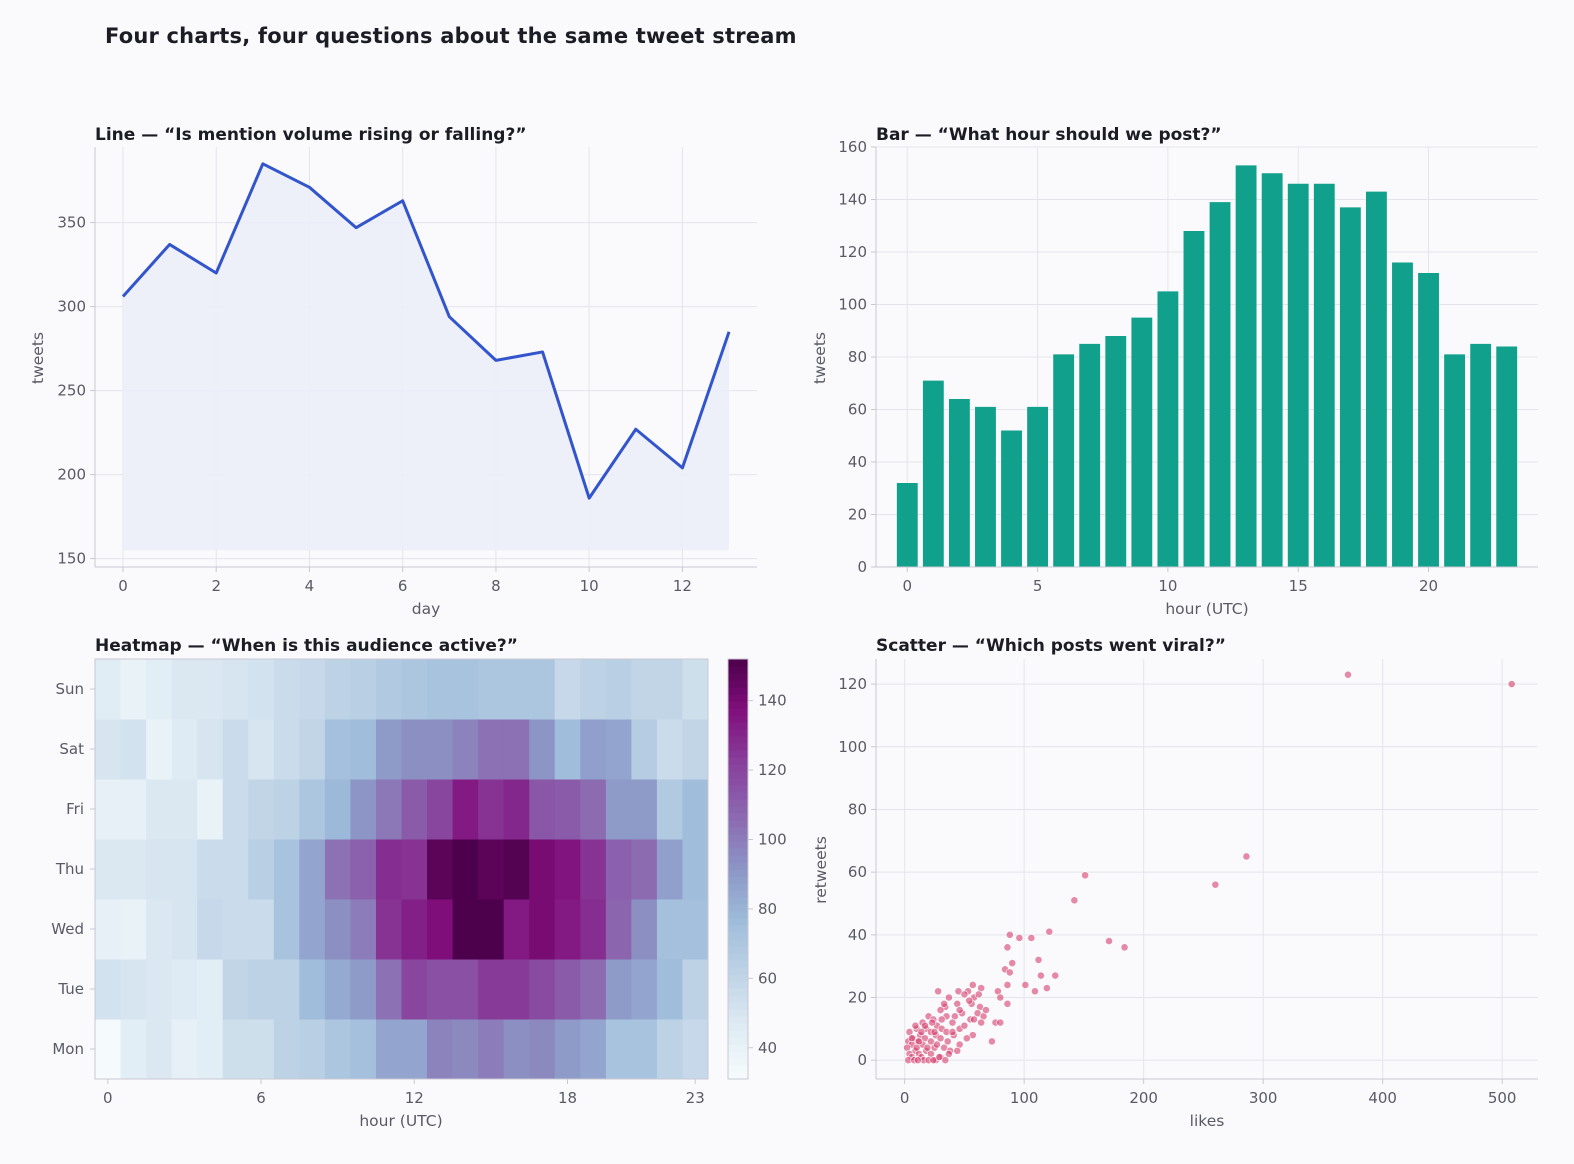  I want to click on line-chart-xtick-label: 6, so click(403, 586).